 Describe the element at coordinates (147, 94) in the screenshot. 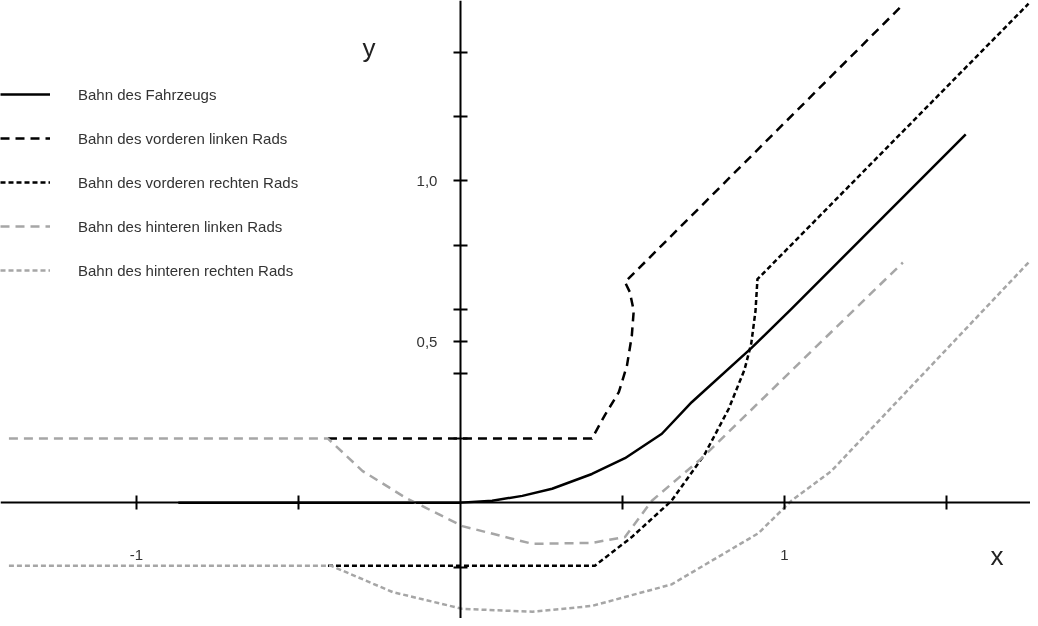

I see `legend-label: Bahn des Fahrzeugs` at that location.